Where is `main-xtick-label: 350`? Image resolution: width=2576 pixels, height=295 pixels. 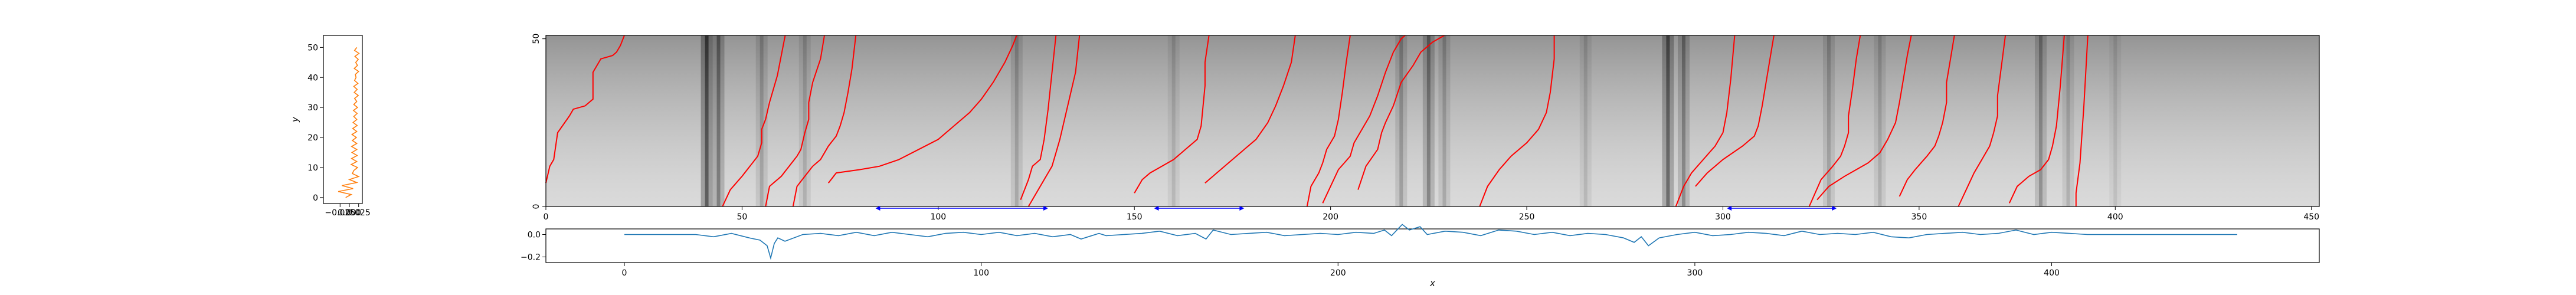 main-xtick-label: 350 is located at coordinates (1919, 217).